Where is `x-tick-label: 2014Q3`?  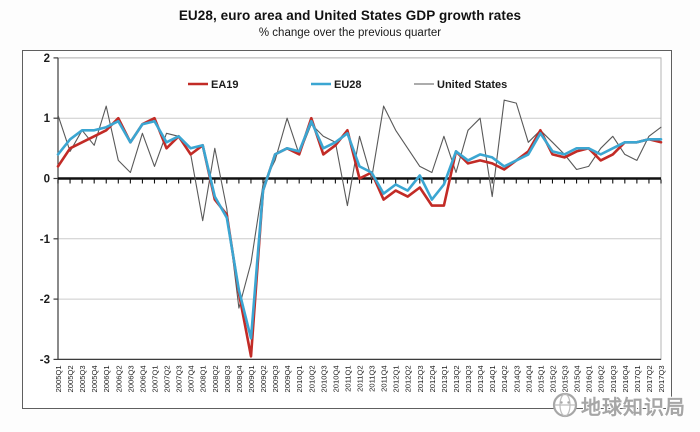
x-tick-label: 2014Q3 is located at coordinates (516, 378).